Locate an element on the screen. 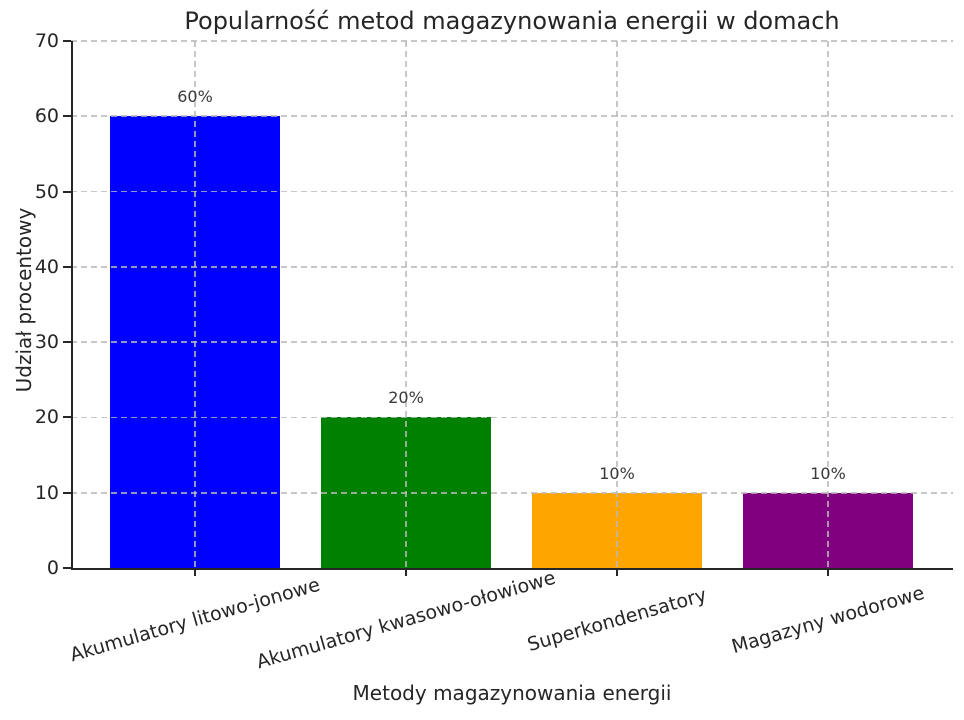  x-tick-label-text: Magazyny wodorowe is located at coordinates (828, 620).